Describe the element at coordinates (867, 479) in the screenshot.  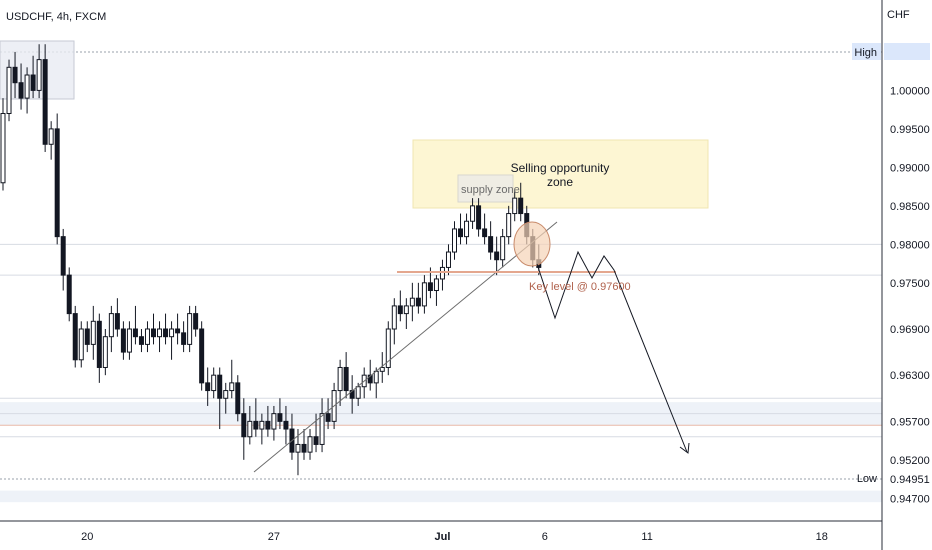
I see `low-label: Low` at that location.